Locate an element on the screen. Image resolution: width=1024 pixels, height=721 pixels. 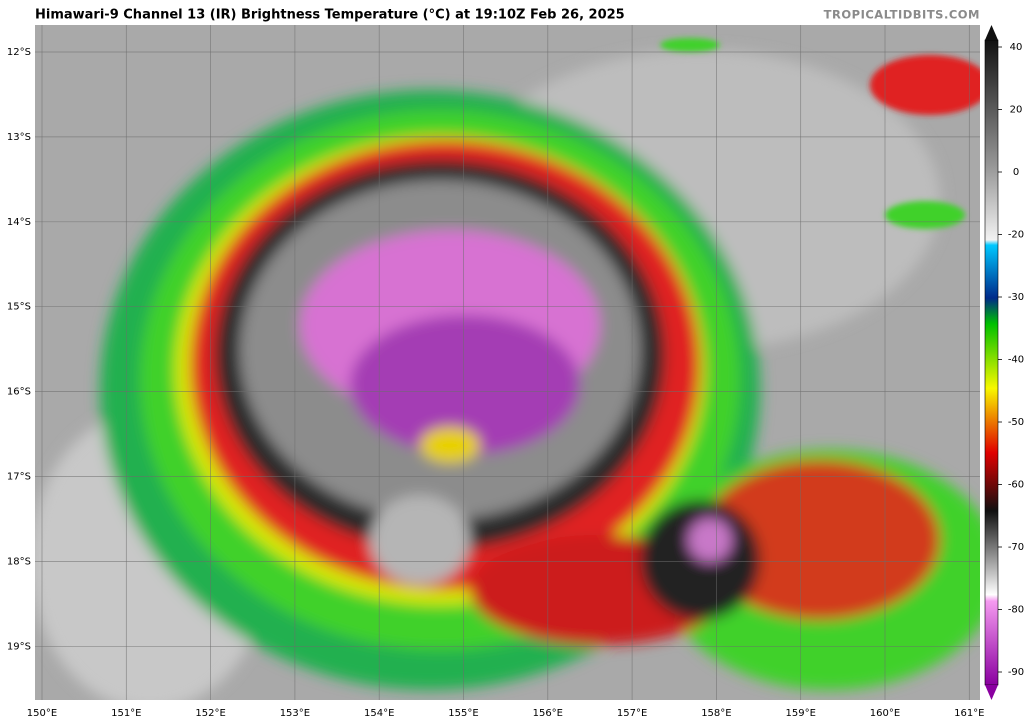
longitude-label: 153°E is located at coordinates (295, 713).